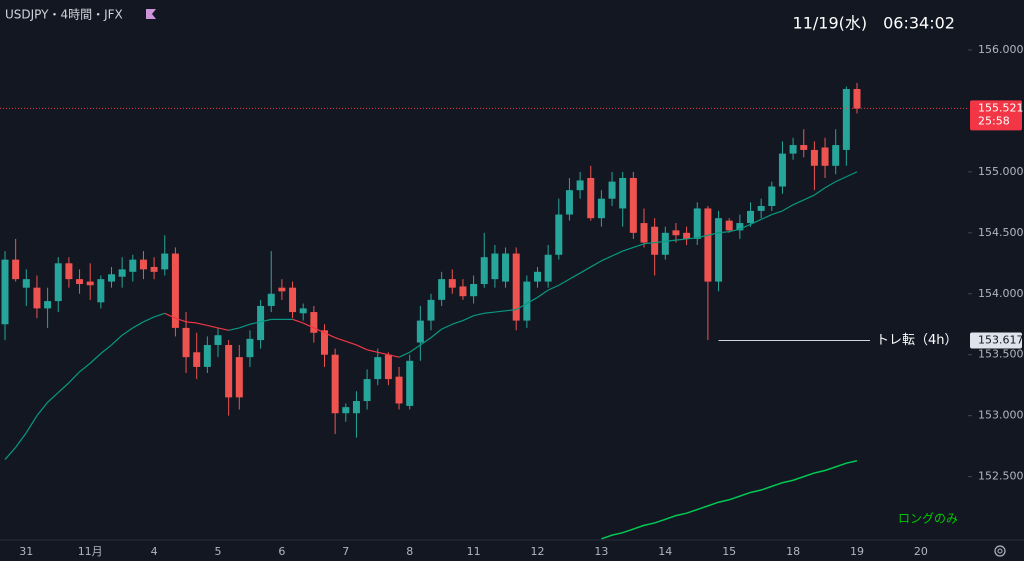  What do you see at coordinates (409, 551) in the screenshot?
I see `x-tick-label: 8` at bounding box center [409, 551].